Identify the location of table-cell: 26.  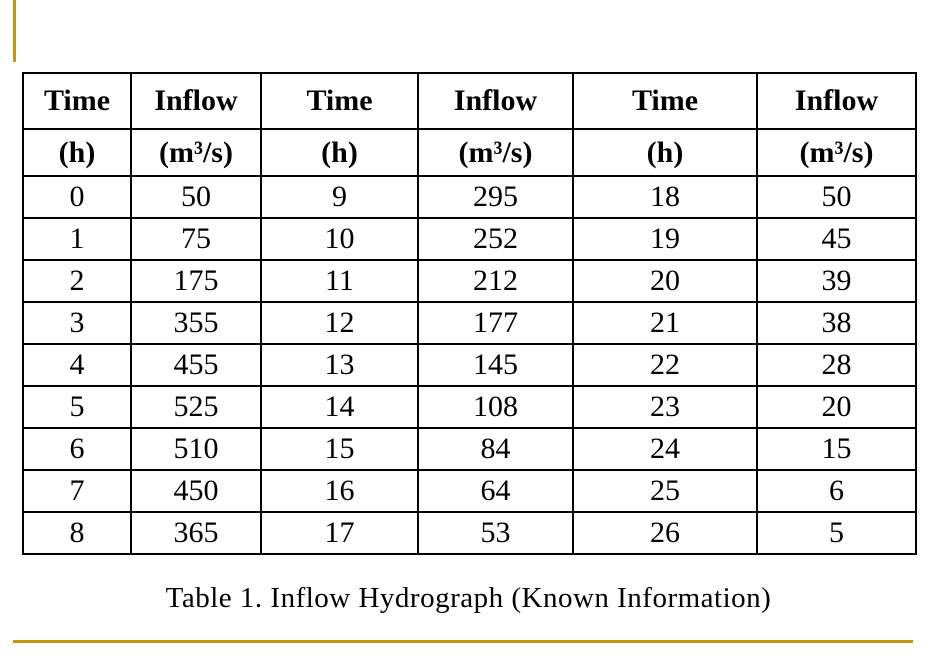
(665, 533).